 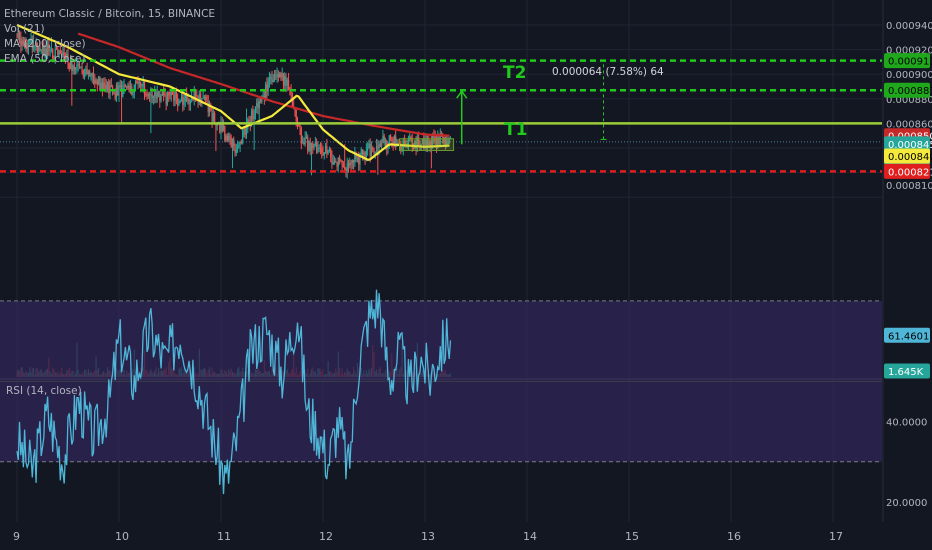 I want to click on price-badge-label: 0.000845, so click(x=910, y=145).